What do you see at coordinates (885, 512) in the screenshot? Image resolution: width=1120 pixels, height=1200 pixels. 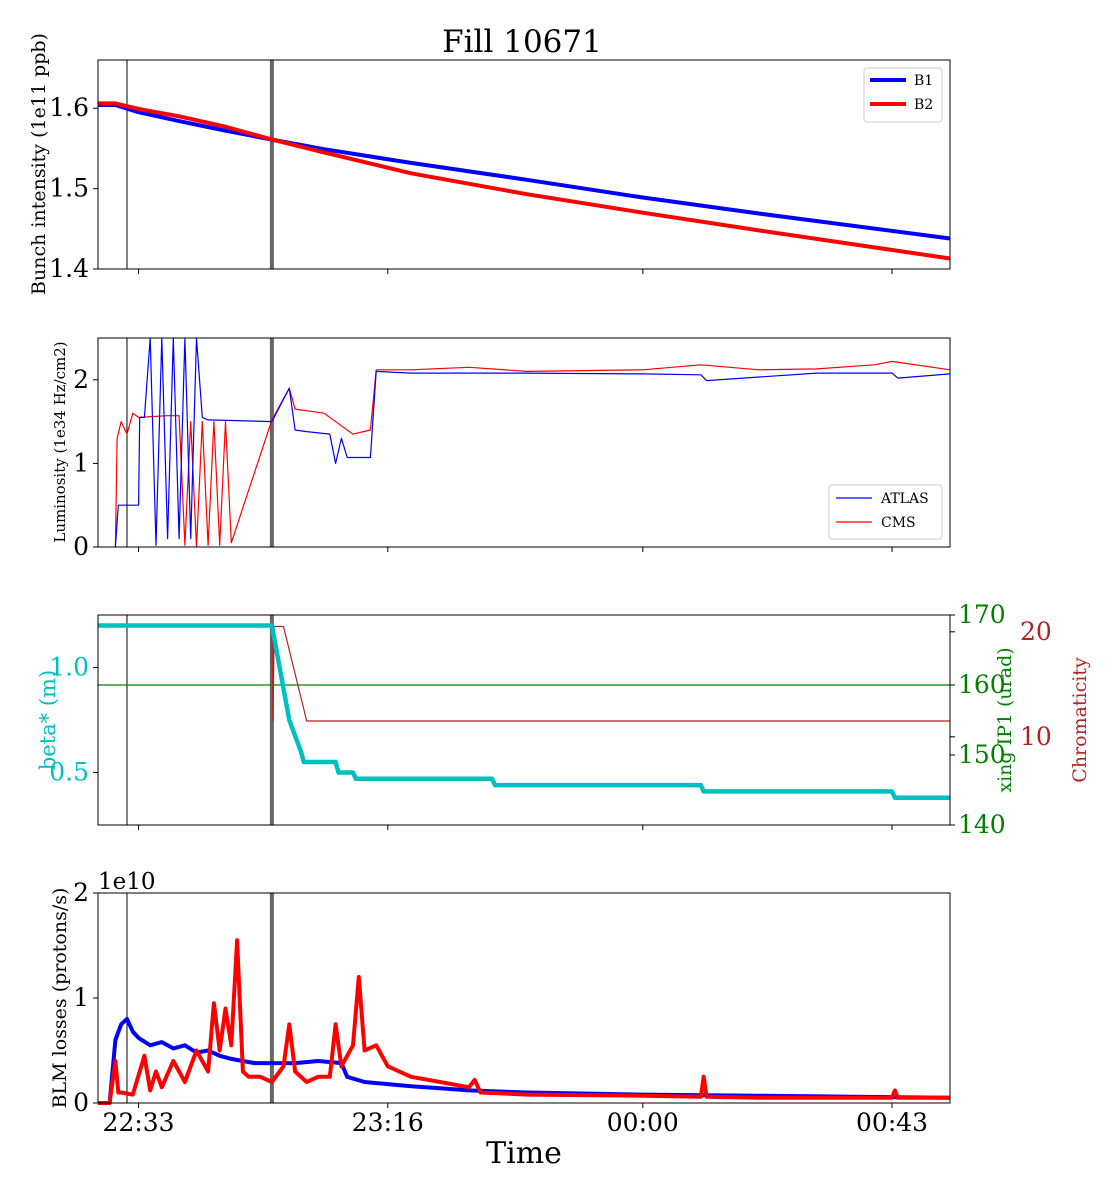 I see `luminosity-legend: ATLAS CMS` at bounding box center [885, 512].